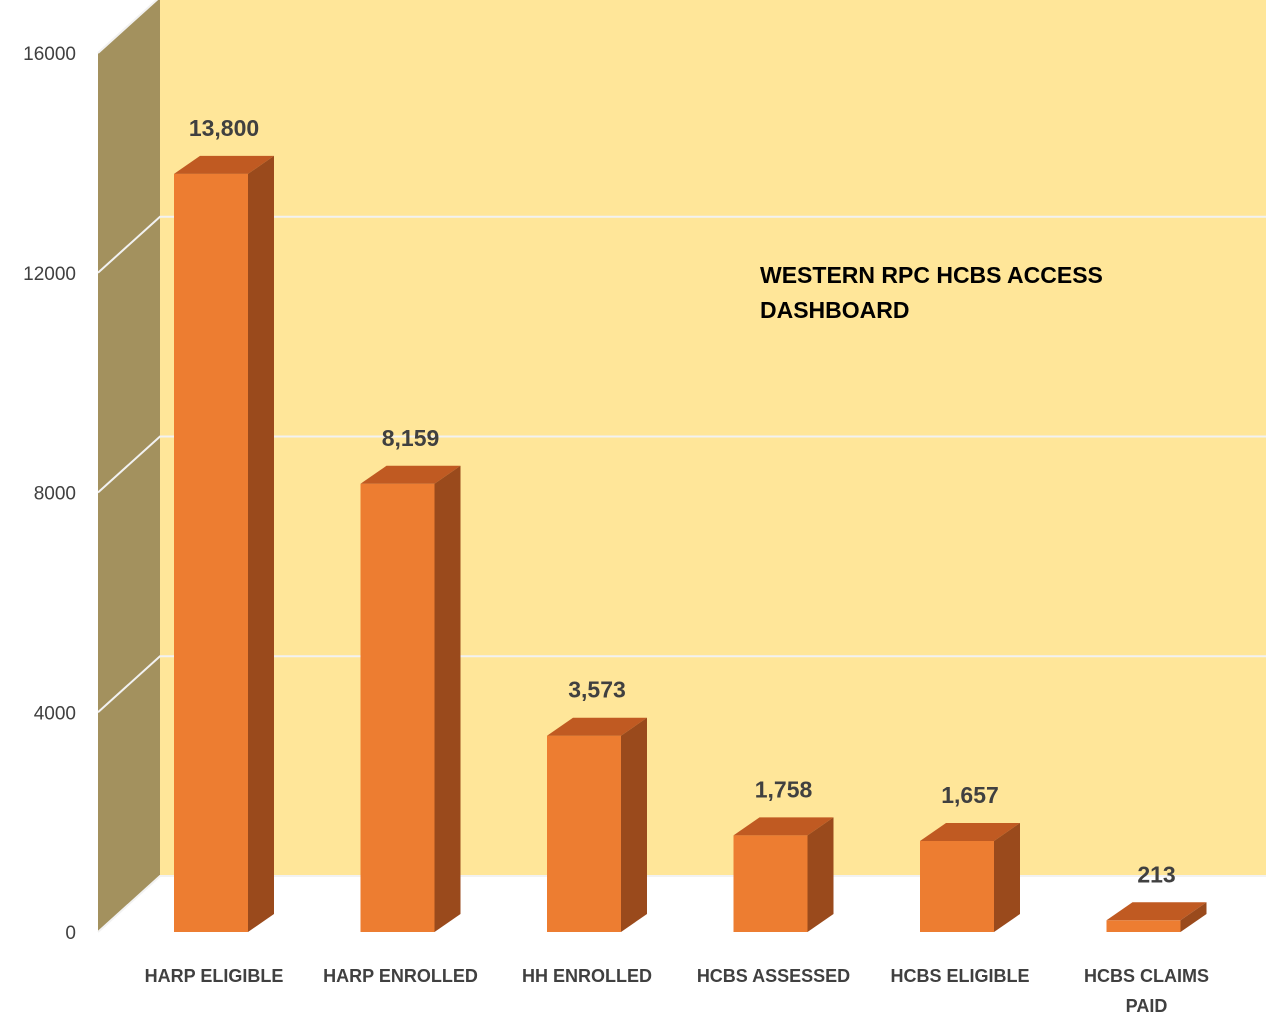  Describe the element at coordinates (959, 976) in the screenshot. I see `x-category-label: HCBS ELIGIBLE` at that location.